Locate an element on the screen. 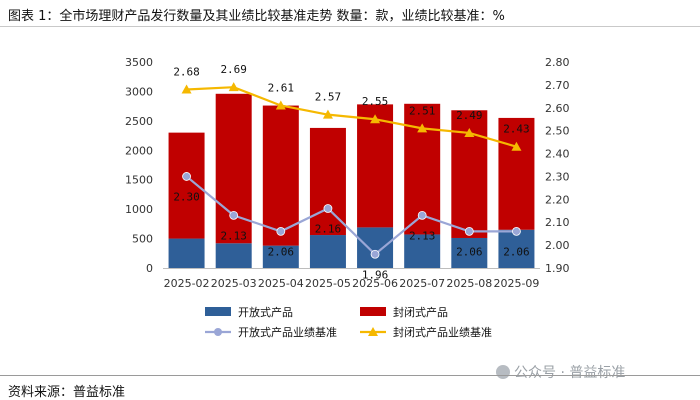 This screenshot has height=400, width=700. y-right-tick: 2.10 is located at coordinates (557, 222).